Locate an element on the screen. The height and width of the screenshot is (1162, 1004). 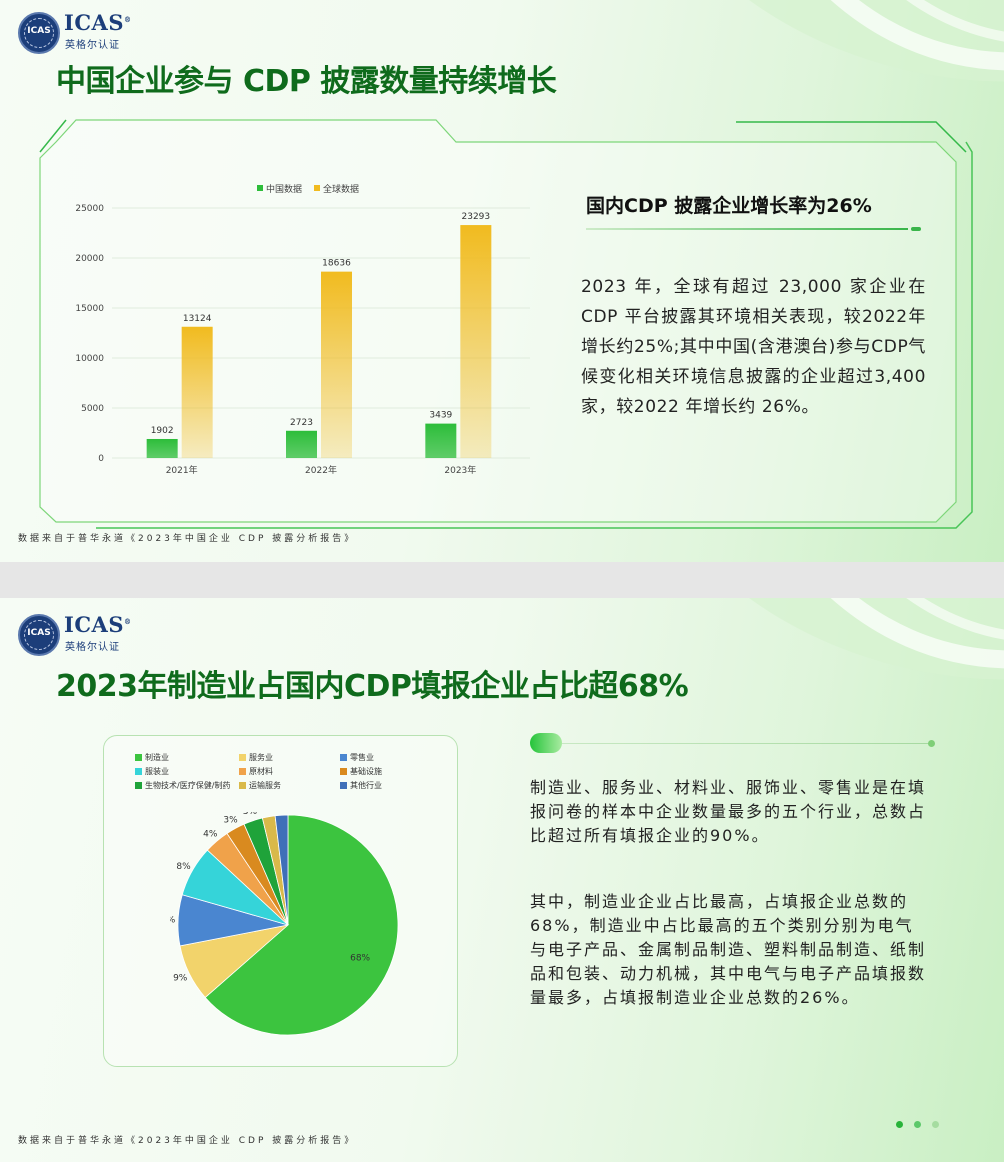
data-label: 2723 is located at coordinates (301, 423).